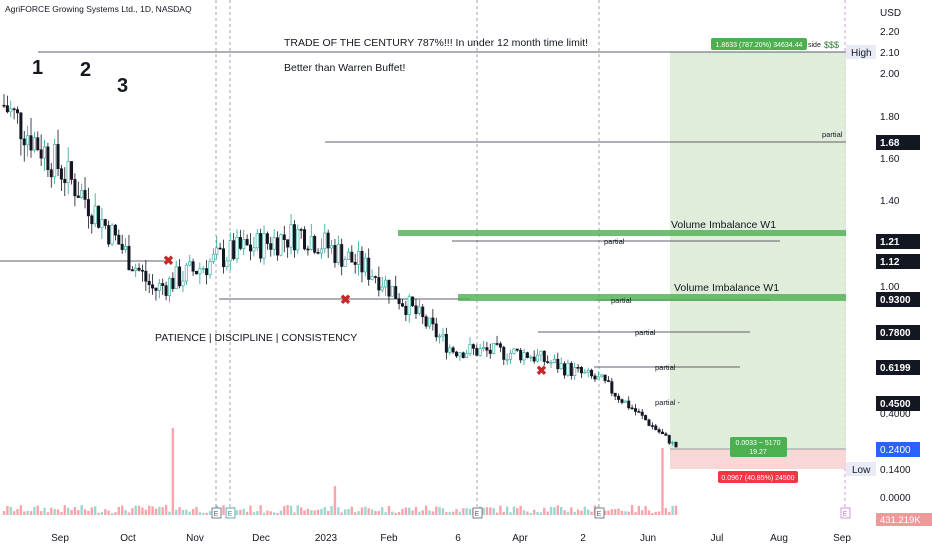  What do you see at coordinates (261, 538) in the screenshot?
I see `time-axis-label: Dec` at bounding box center [261, 538].